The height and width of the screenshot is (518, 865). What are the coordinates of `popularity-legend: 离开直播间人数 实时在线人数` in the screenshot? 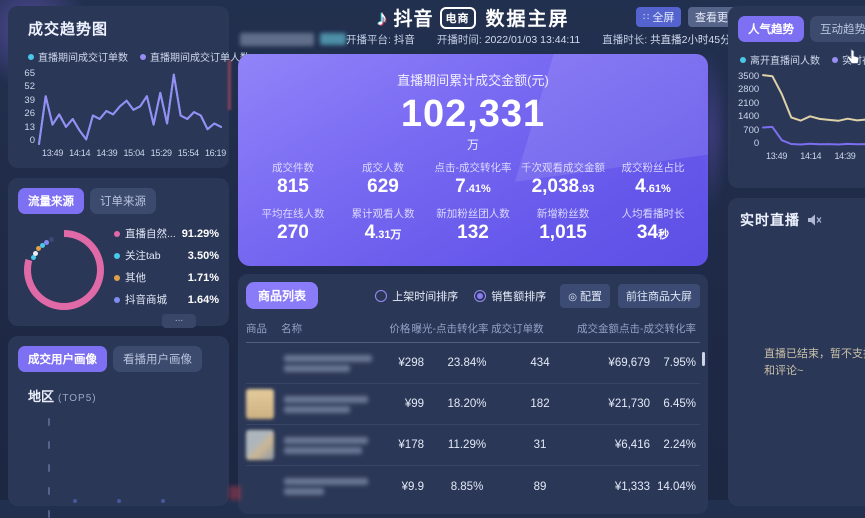 It's located at (802, 59).